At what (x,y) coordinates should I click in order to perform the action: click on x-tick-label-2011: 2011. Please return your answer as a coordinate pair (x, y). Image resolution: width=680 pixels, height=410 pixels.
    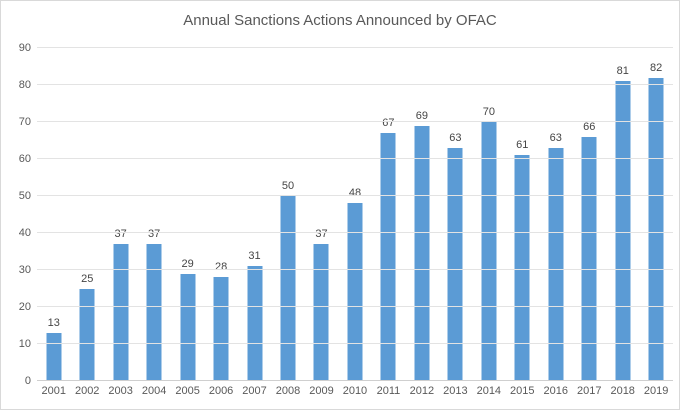
    Looking at the image, I should click on (388, 391).